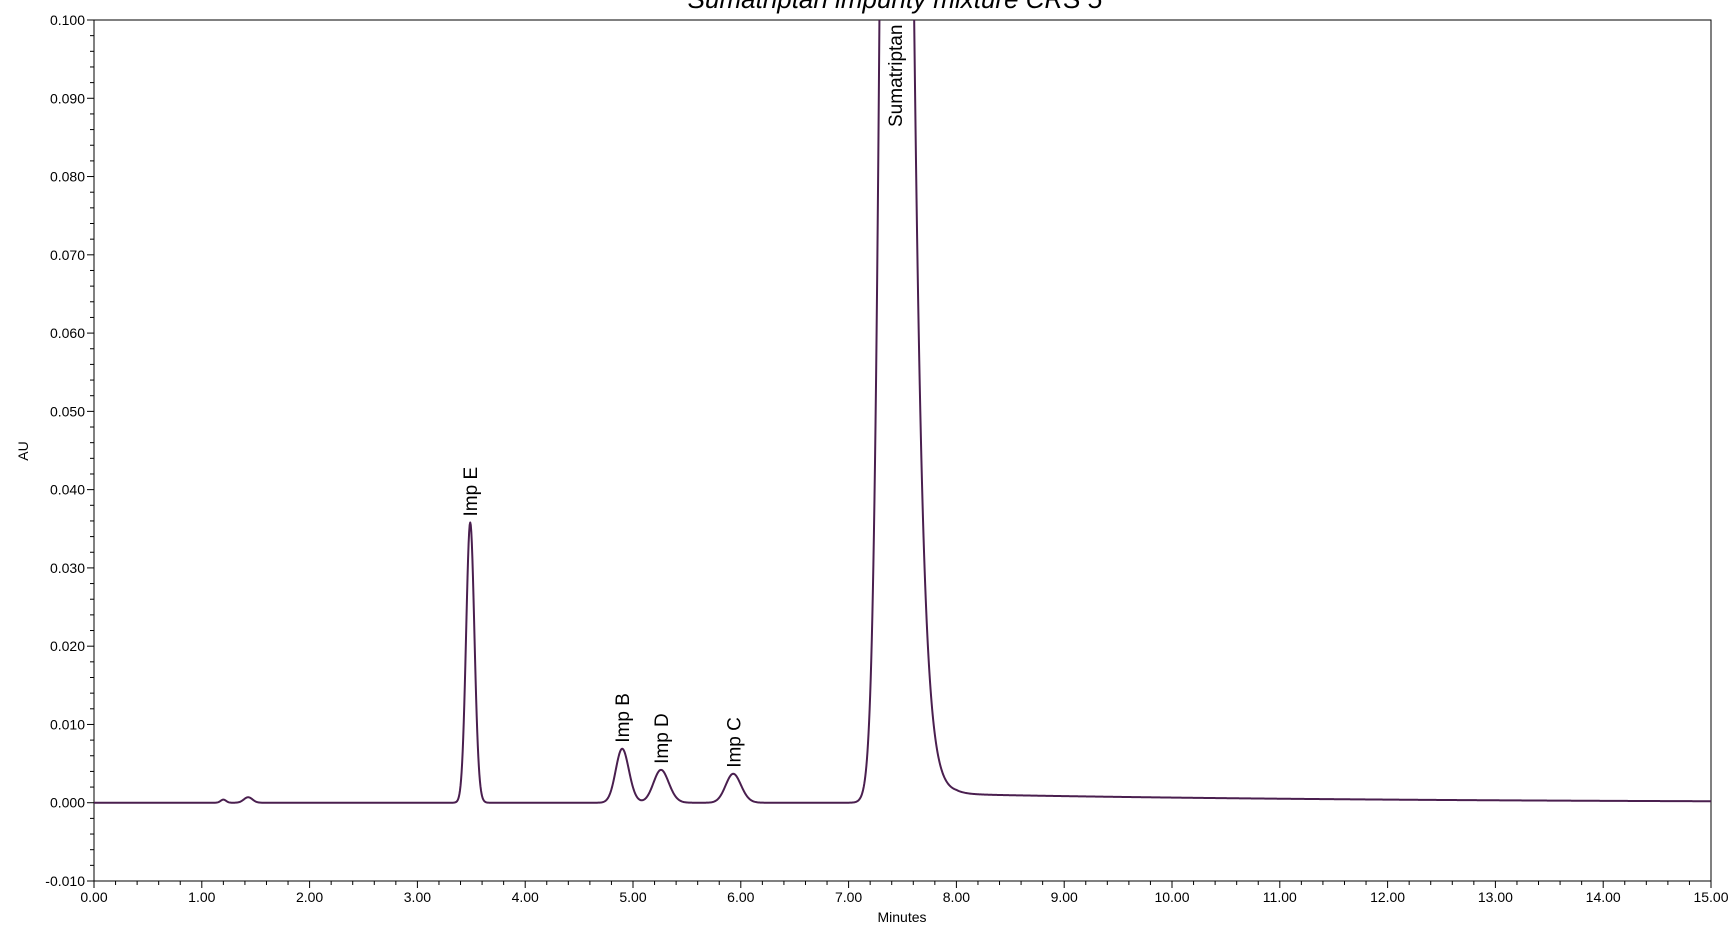 The height and width of the screenshot is (927, 1735). I want to click on x-axis-label: Minutes, so click(901, 917).